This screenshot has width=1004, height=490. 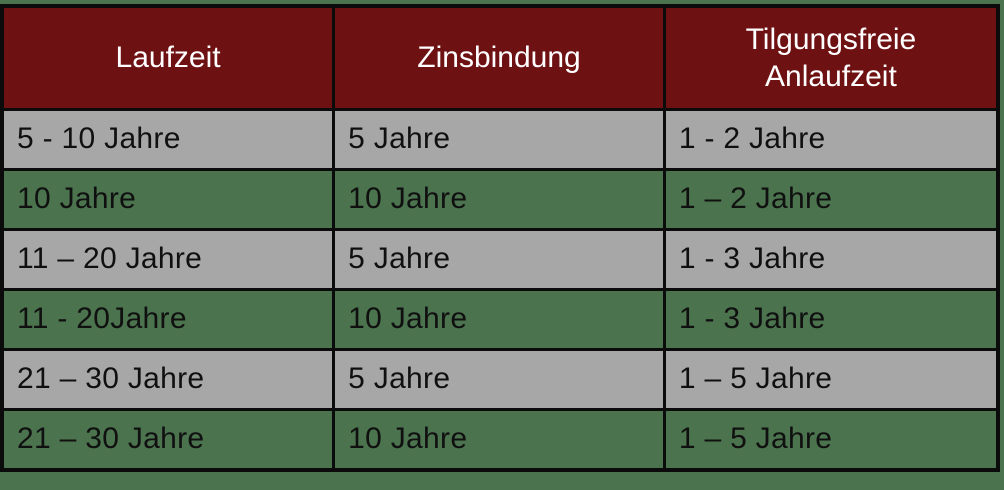 I want to click on table-row: 21 – 30 Jahre 10 Jahre 1 – 5 Jahre, so click(x=500, y=439).